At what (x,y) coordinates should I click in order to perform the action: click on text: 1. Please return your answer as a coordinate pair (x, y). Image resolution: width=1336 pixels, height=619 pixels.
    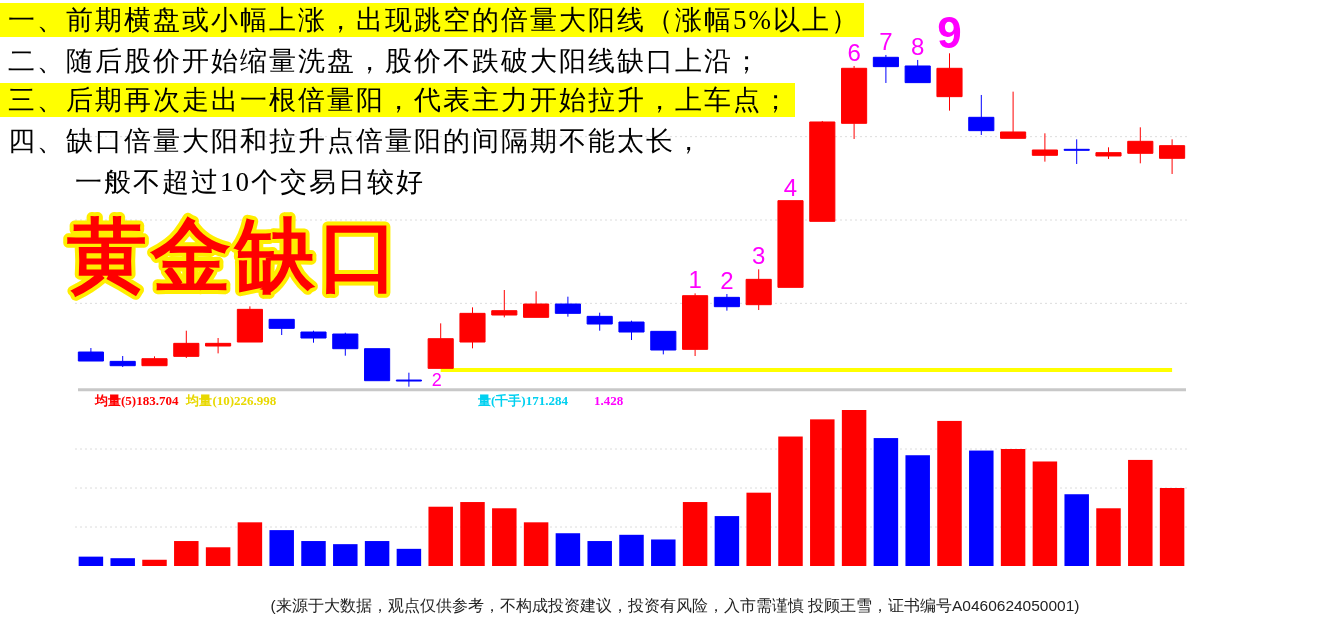
    Looking at the image, I should click on (695, 280).